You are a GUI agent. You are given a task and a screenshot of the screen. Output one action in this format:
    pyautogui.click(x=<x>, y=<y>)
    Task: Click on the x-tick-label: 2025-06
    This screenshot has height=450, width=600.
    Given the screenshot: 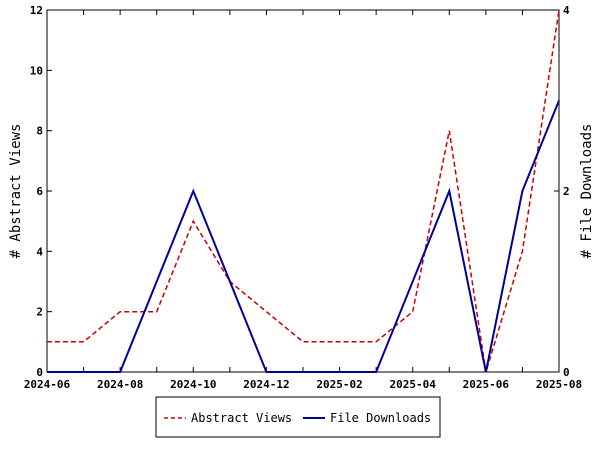 What is the action you would take?
    pyautogui.click(x=486, y=384)
    